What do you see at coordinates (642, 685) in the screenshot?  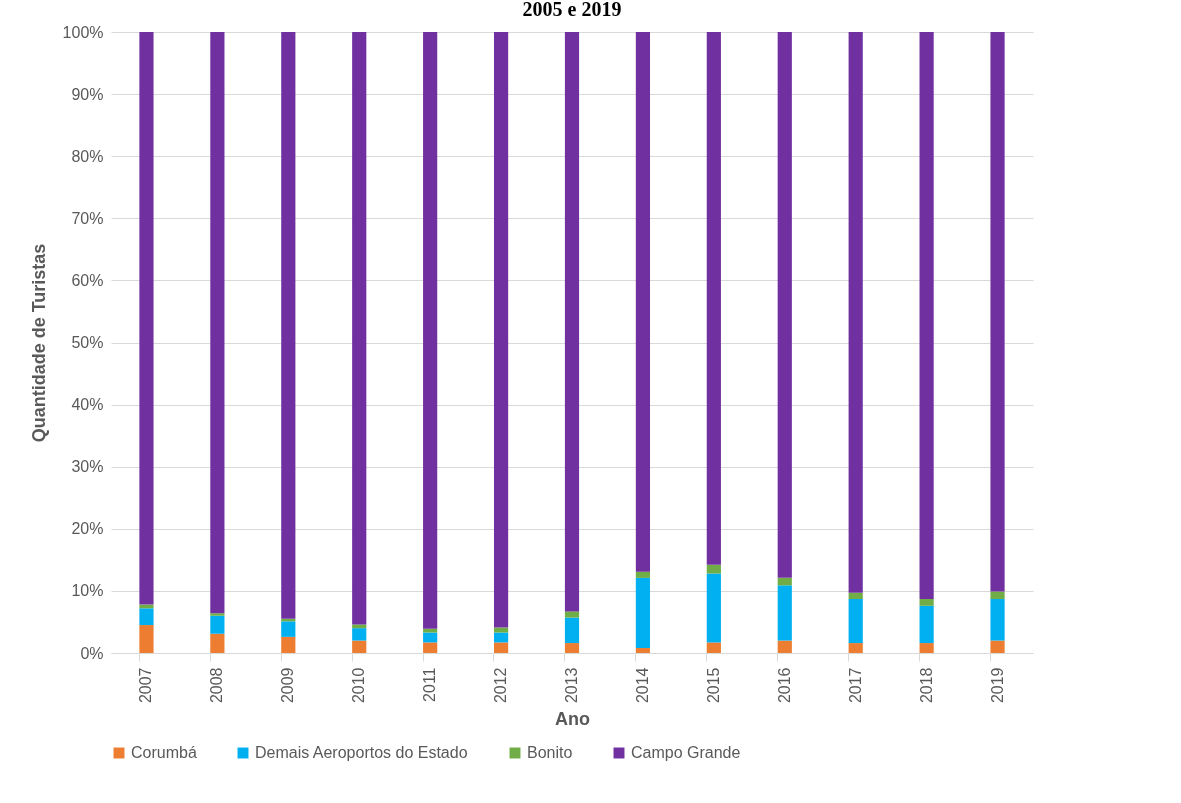 I see `x-tick-label: 2014` at bounding box center [642, 685].